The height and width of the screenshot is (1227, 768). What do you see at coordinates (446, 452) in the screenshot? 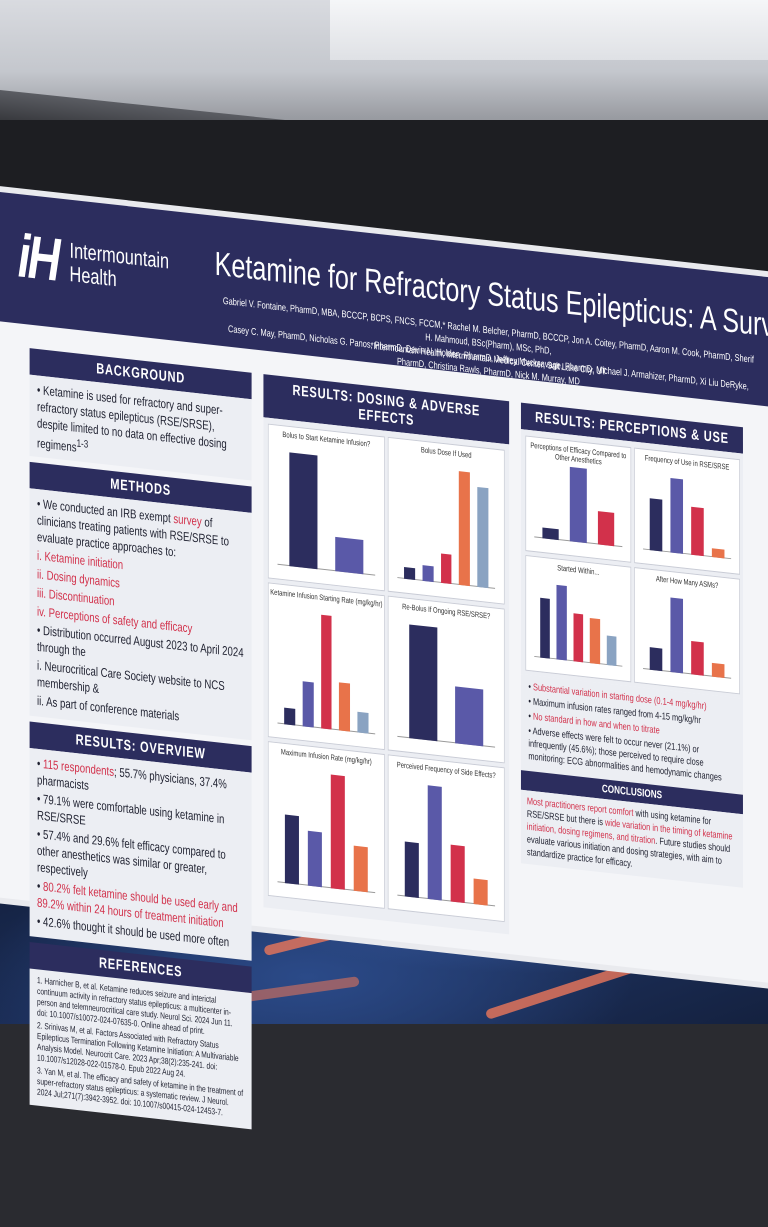
I see `chart-title: Bolus Dose If Used` at bounding box center [446, 452].